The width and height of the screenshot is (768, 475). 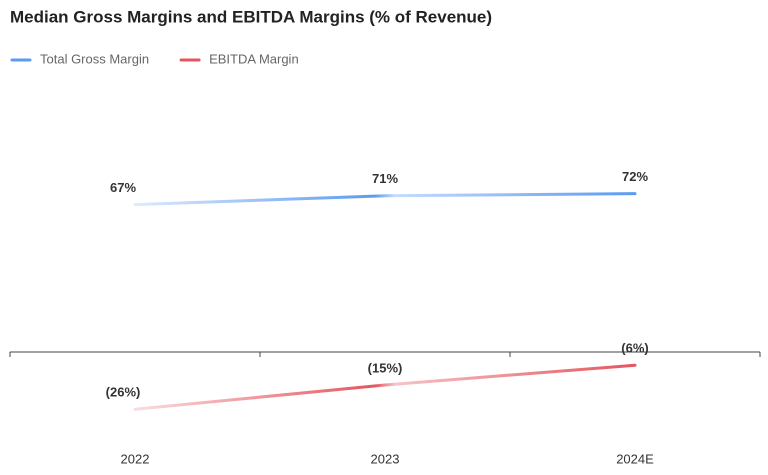 What do you see at coordinates (254, 58) in the screenshot?
I see `legend-label: EBITDA Margin` at bounding box center [254, 58].